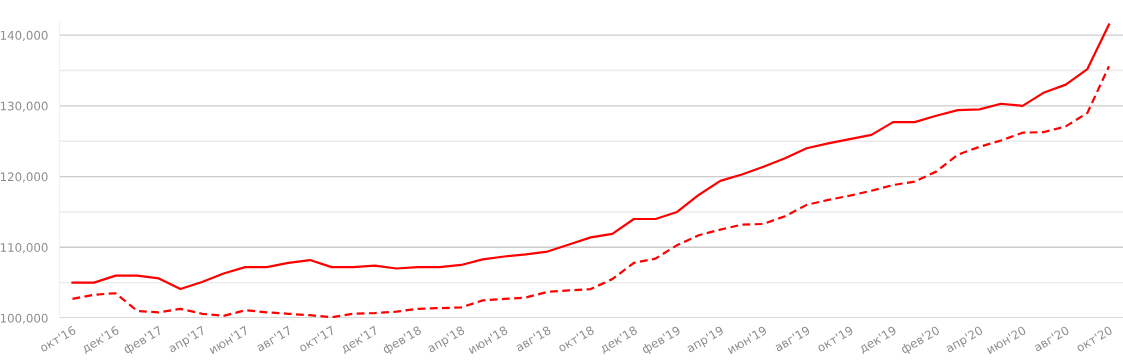 This screenshot has width=1123, height=362. I want to click on y-tick-label: 120,000, so click(24, 177).